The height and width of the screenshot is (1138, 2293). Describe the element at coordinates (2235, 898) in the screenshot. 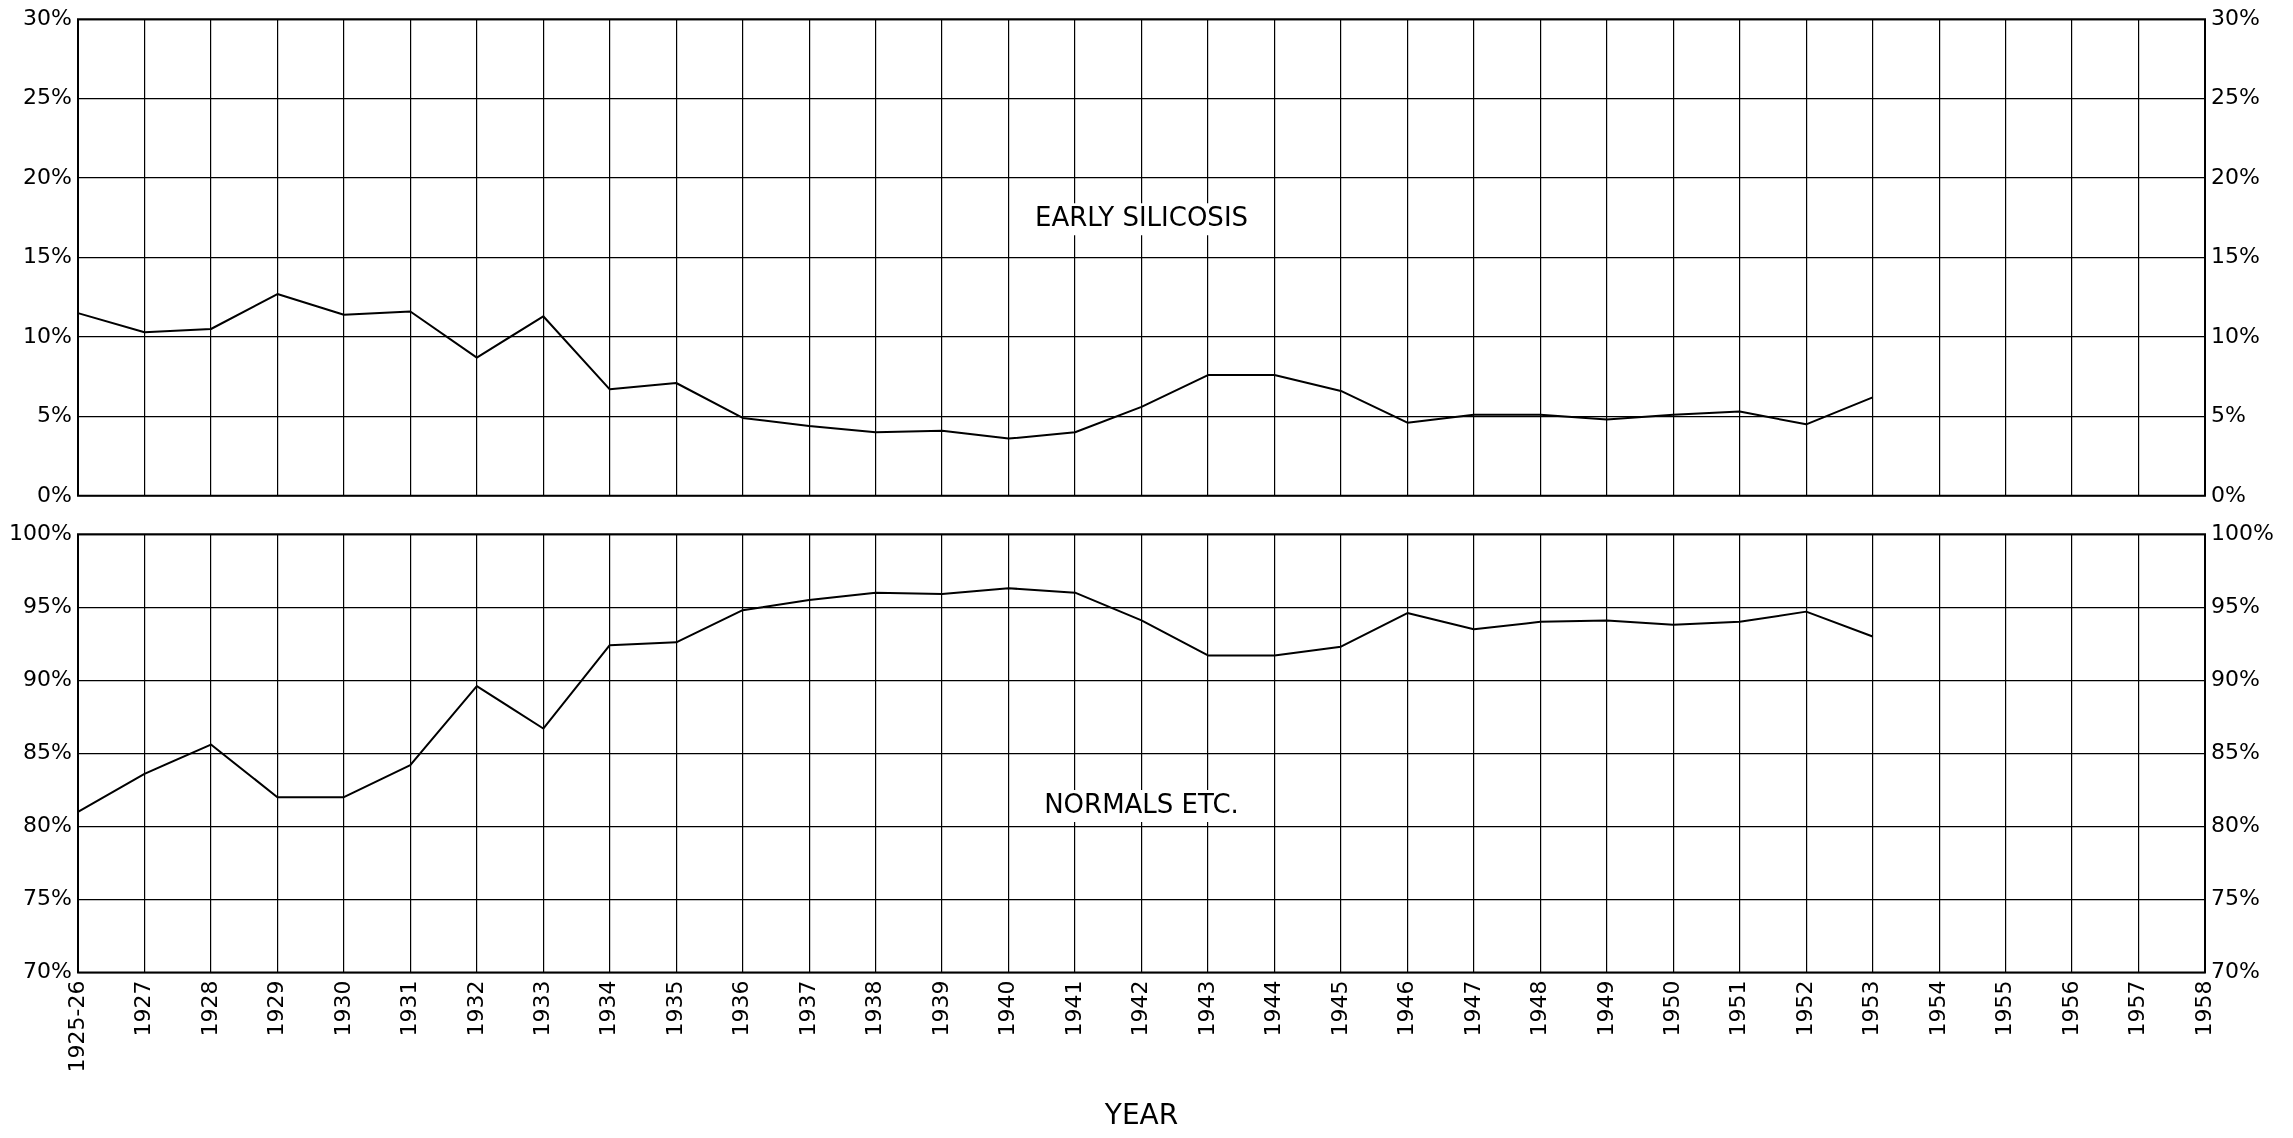

I see `y2-tick-label: 75%` at that location.